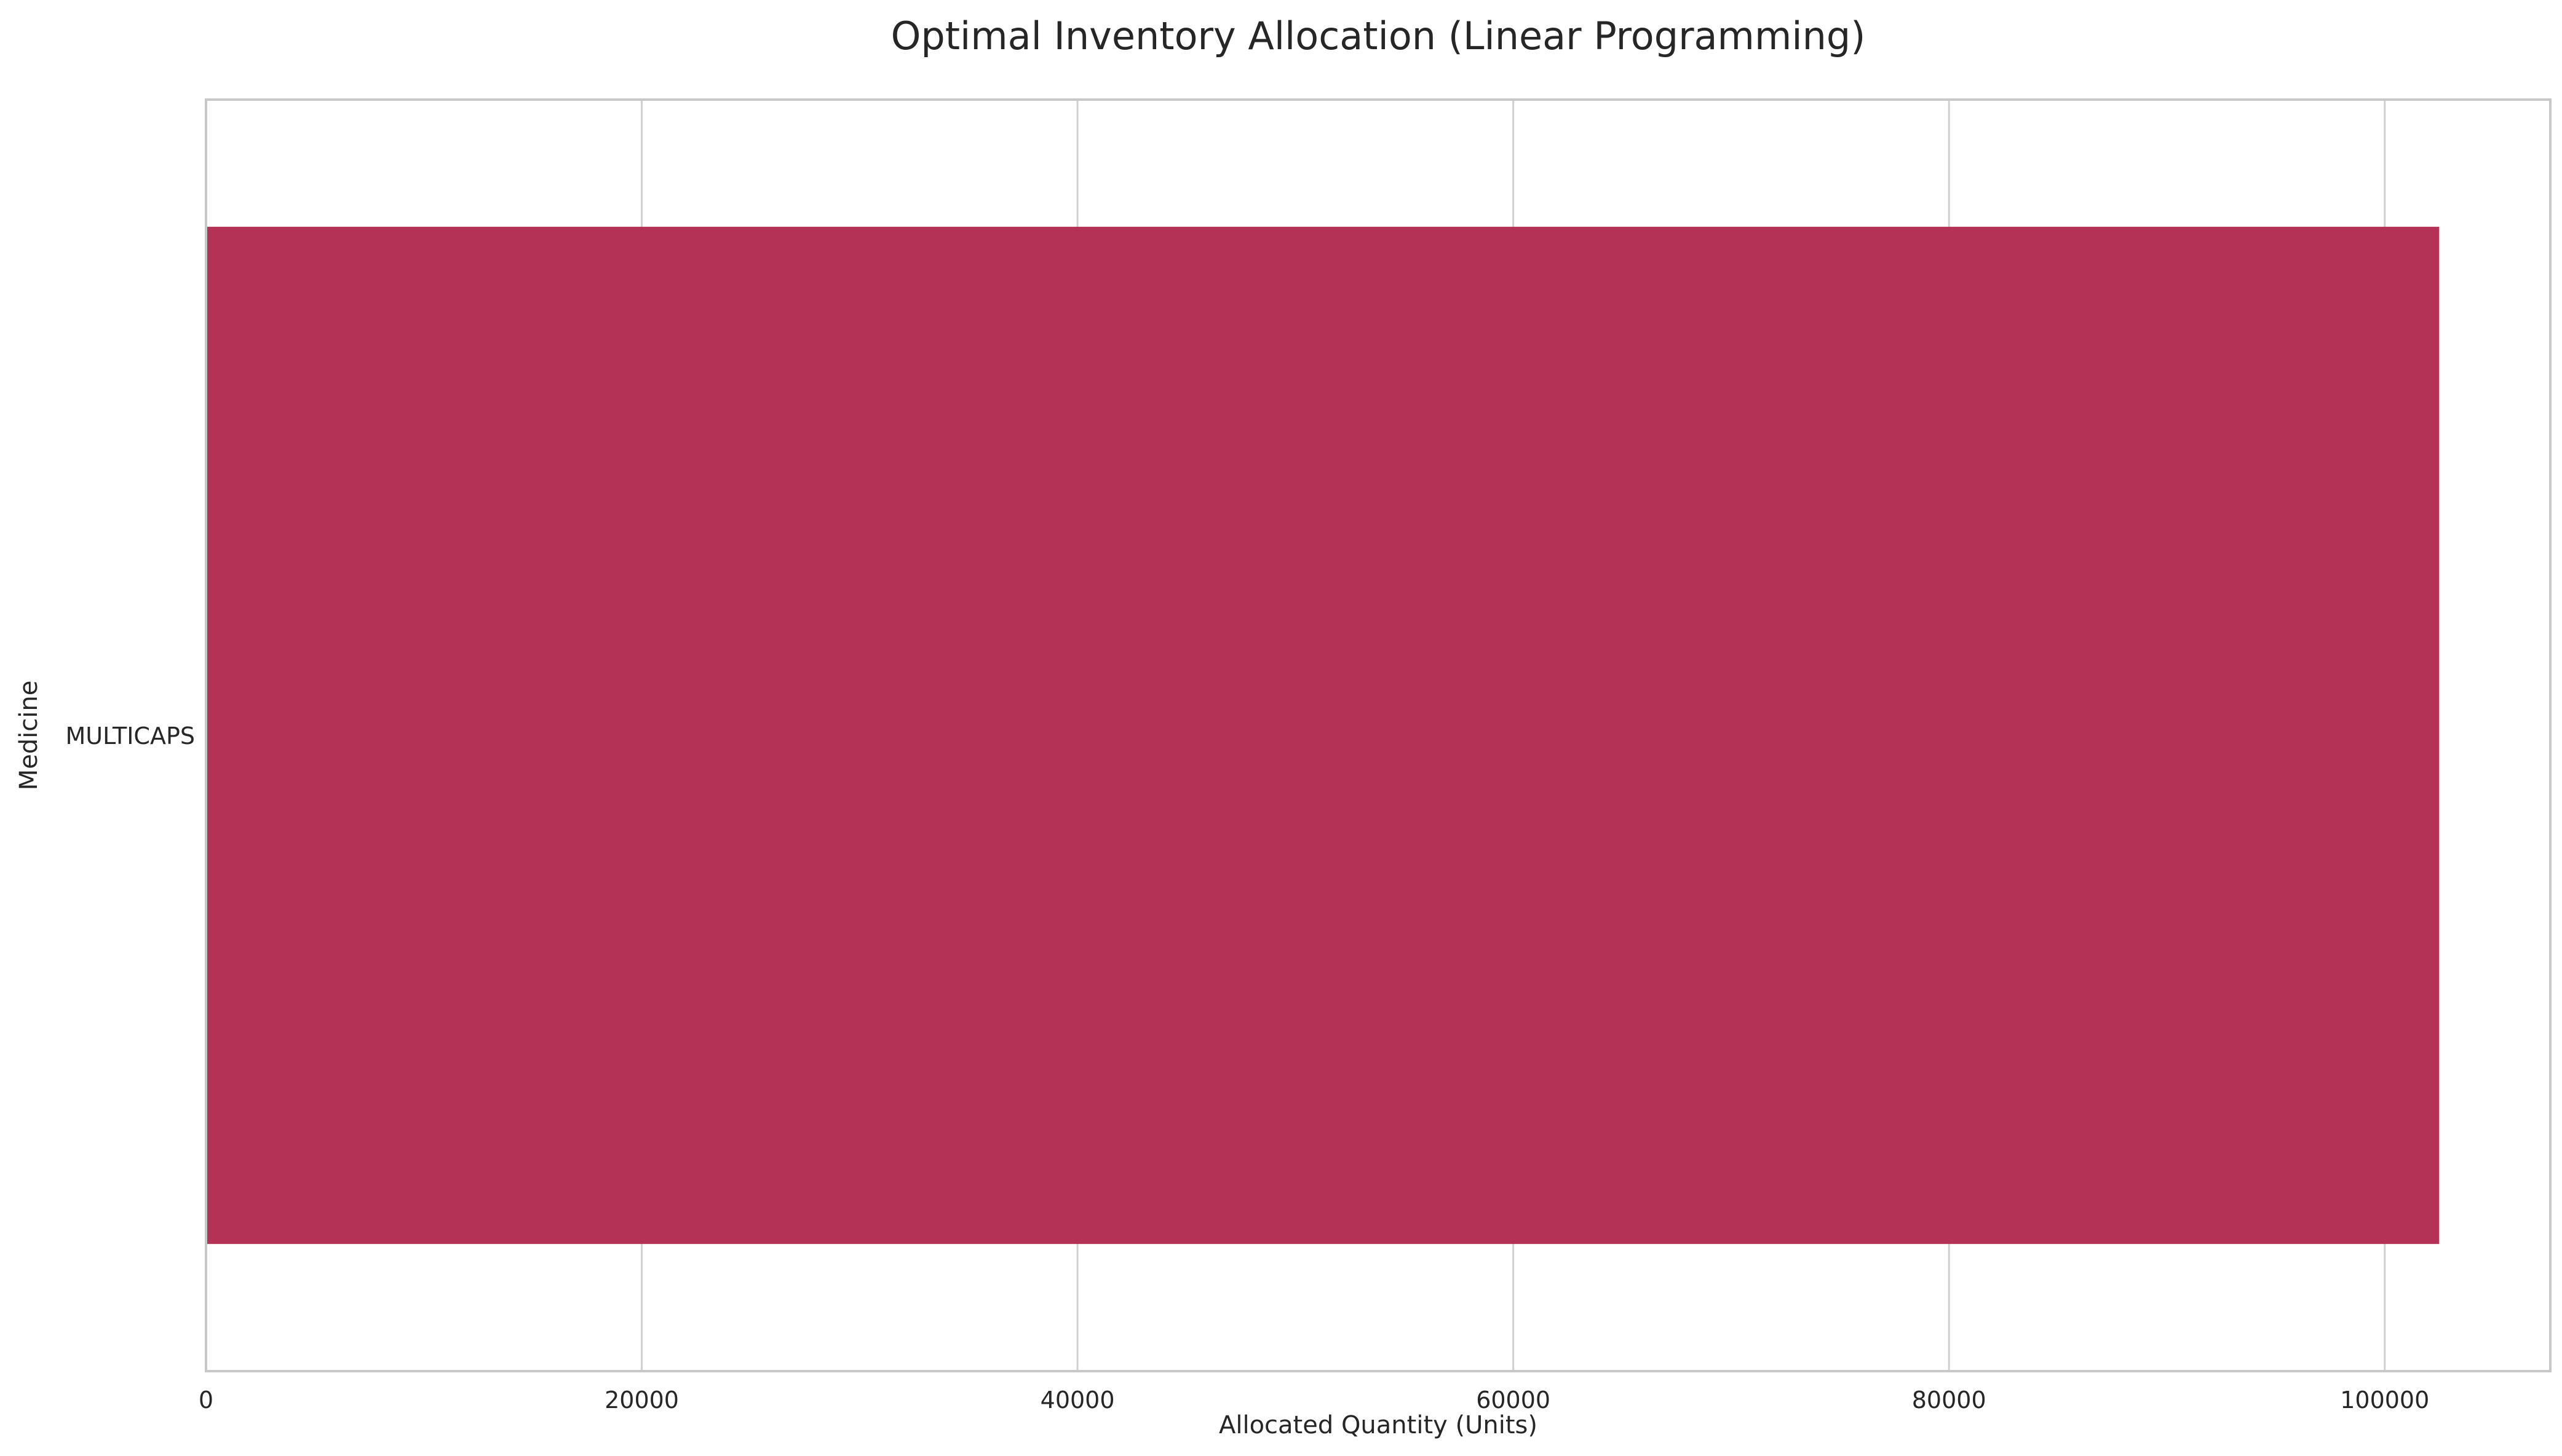  Describe the element at coordinates (1949, 1401) in the screenshot. I see `x-tick-label: 80000` at that location.